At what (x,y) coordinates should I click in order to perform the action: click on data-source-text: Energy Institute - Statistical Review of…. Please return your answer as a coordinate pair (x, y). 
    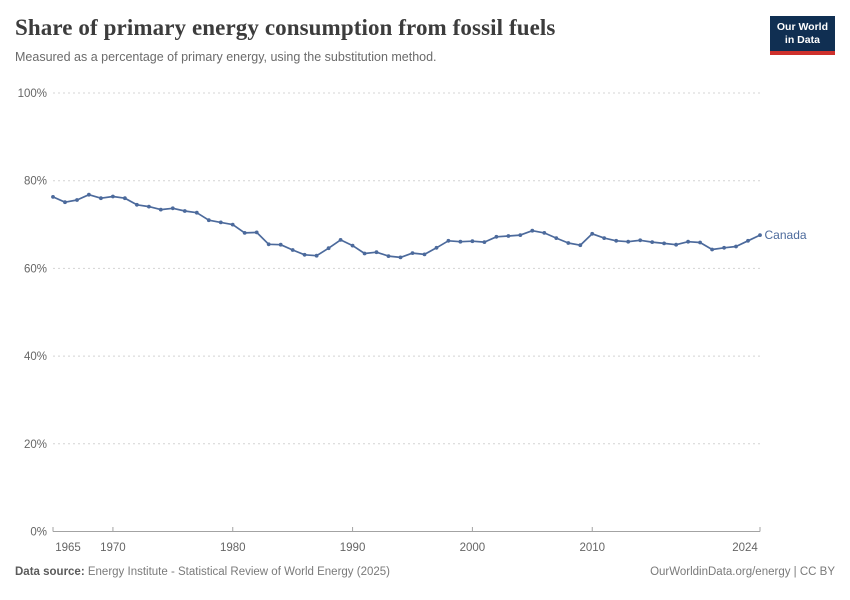
    Looking at the image, I should click on (237, 572).